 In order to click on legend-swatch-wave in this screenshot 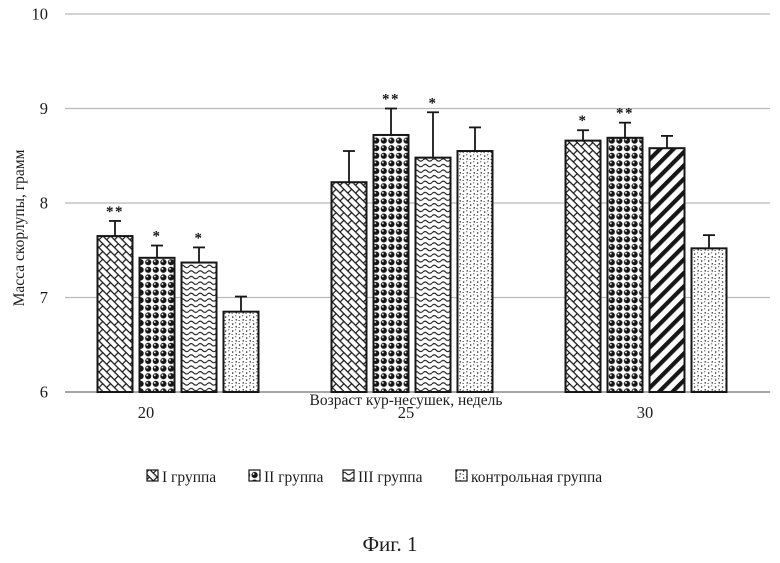, I will do `click(348, 475)`.